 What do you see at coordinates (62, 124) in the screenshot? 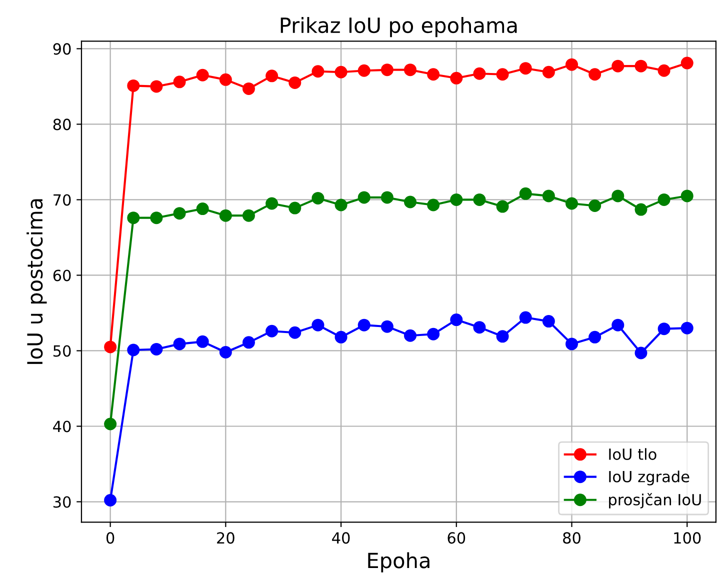
I see `y-tick-label: 80` at bounding box center [62, 124].